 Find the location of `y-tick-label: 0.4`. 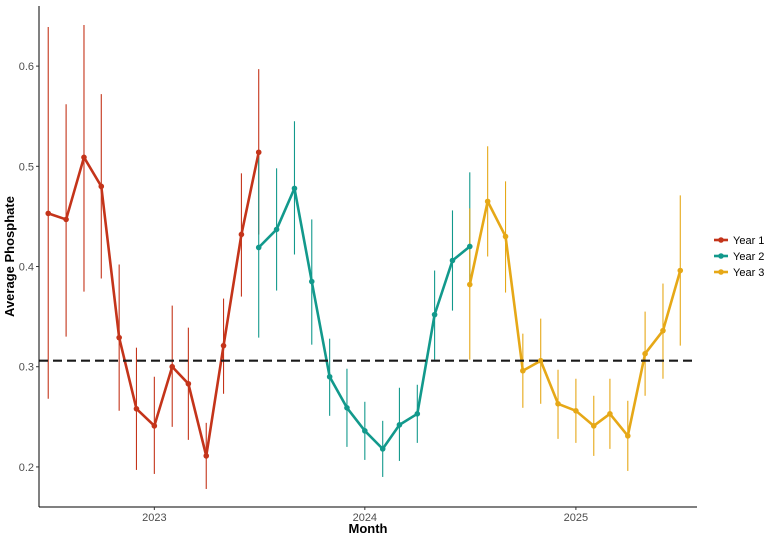

y-tick-label: 0.4 is located at coordinates (26, 268).